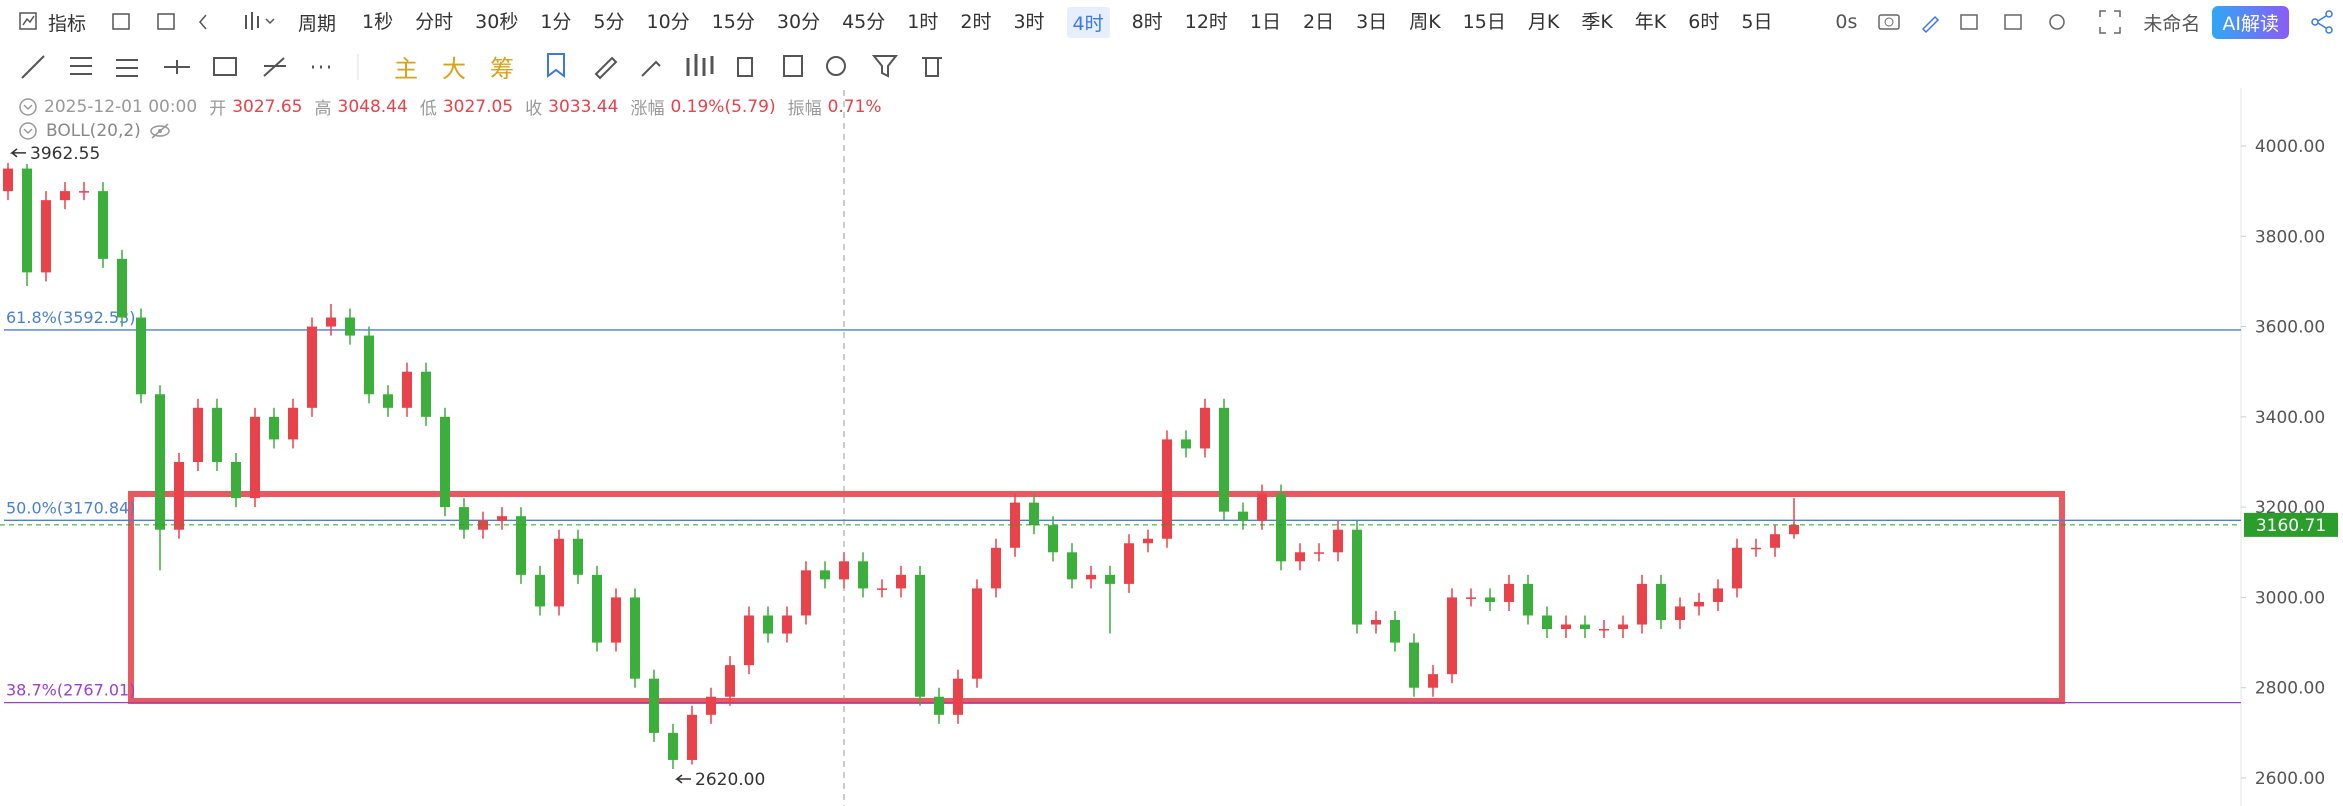 Image resolution: width=2343 pixels, height=806 pixels. What do you see at coordinates (2290, 779) in the screenshot?
I see `y-tick-label: 2600.00` at bounding box center [2290, 779].